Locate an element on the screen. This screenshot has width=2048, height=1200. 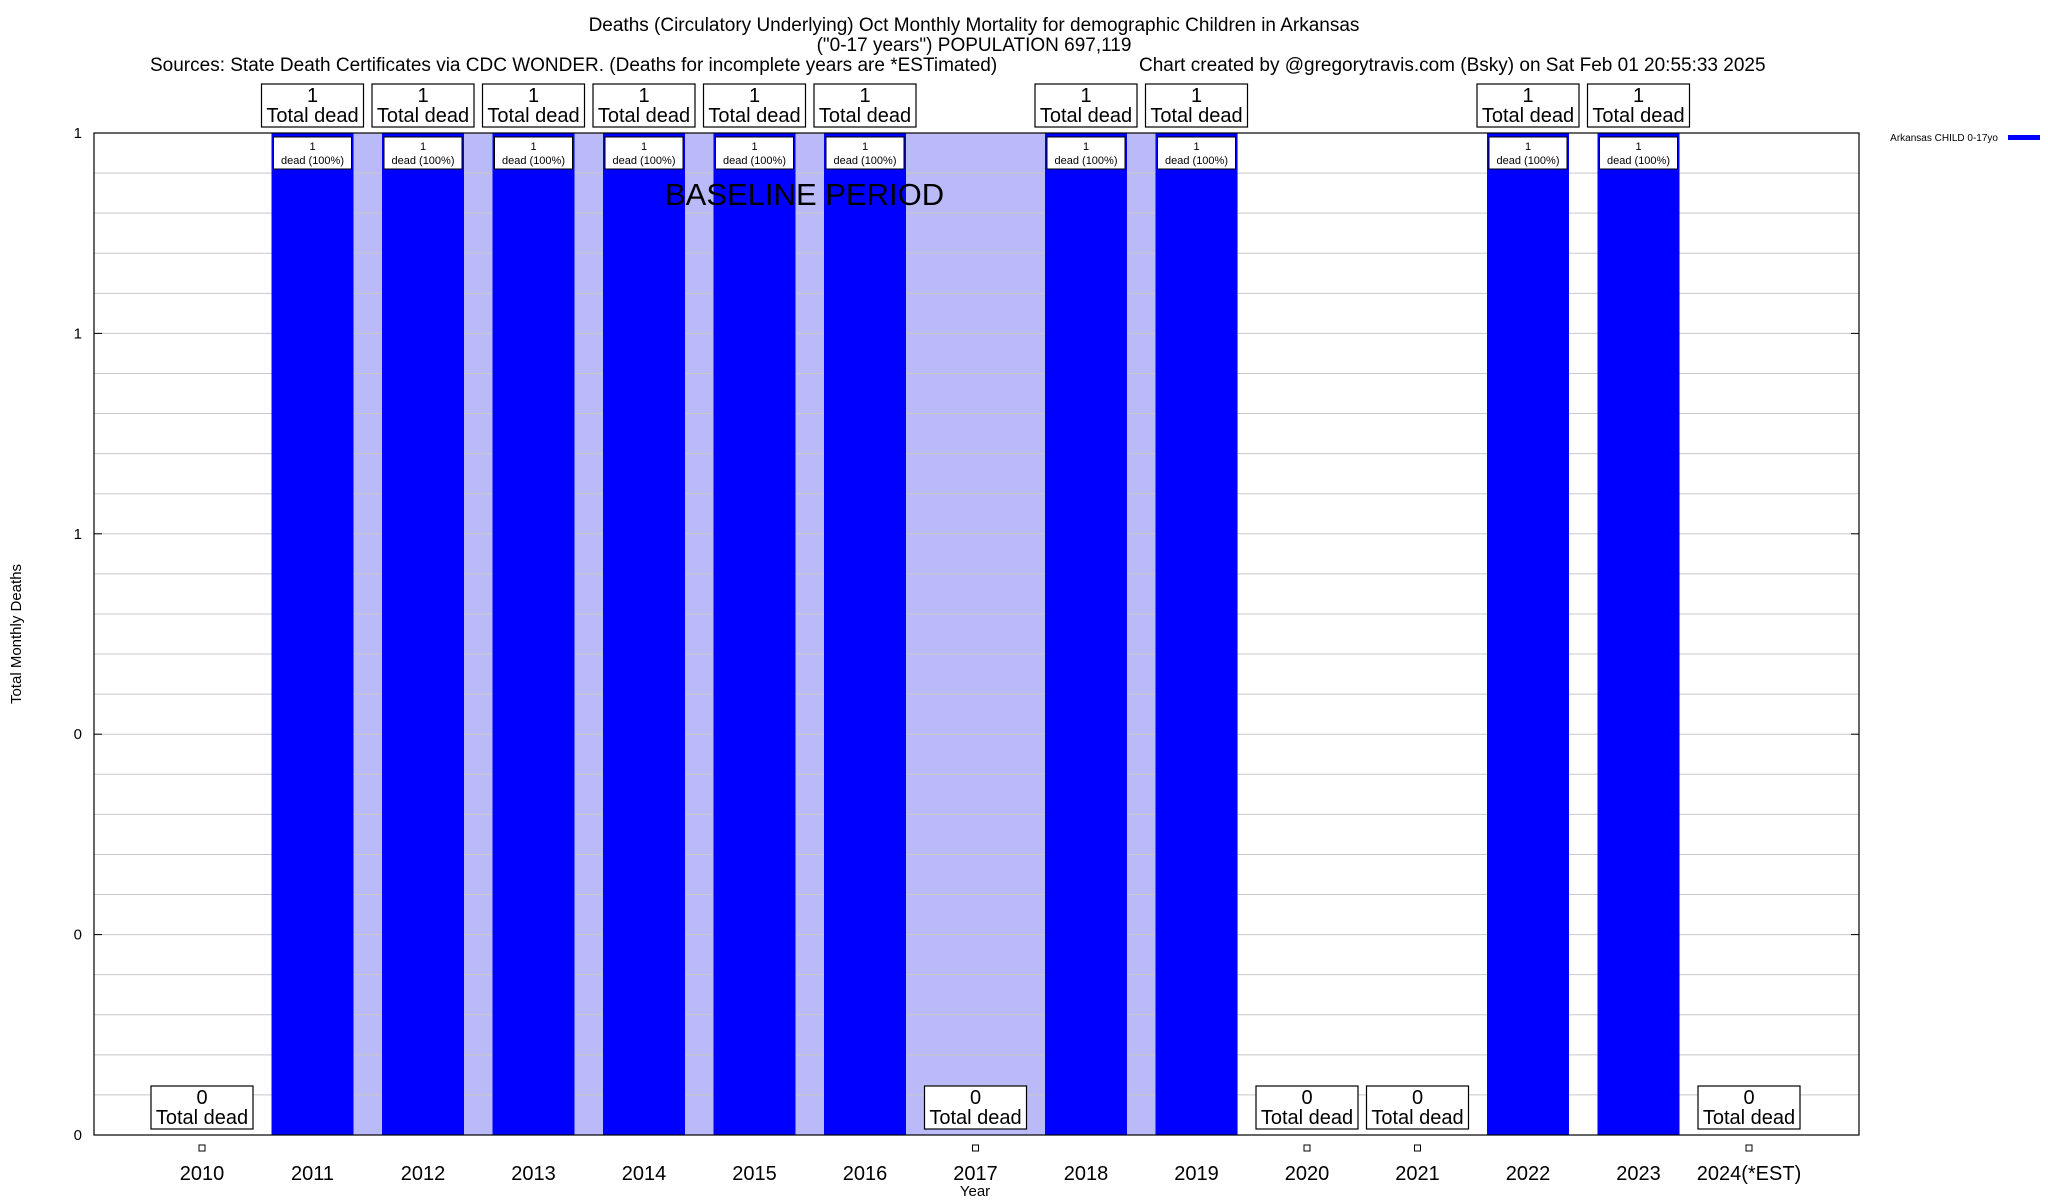
x-tick-label: 2022 is located at coordinates (1528, 1174).